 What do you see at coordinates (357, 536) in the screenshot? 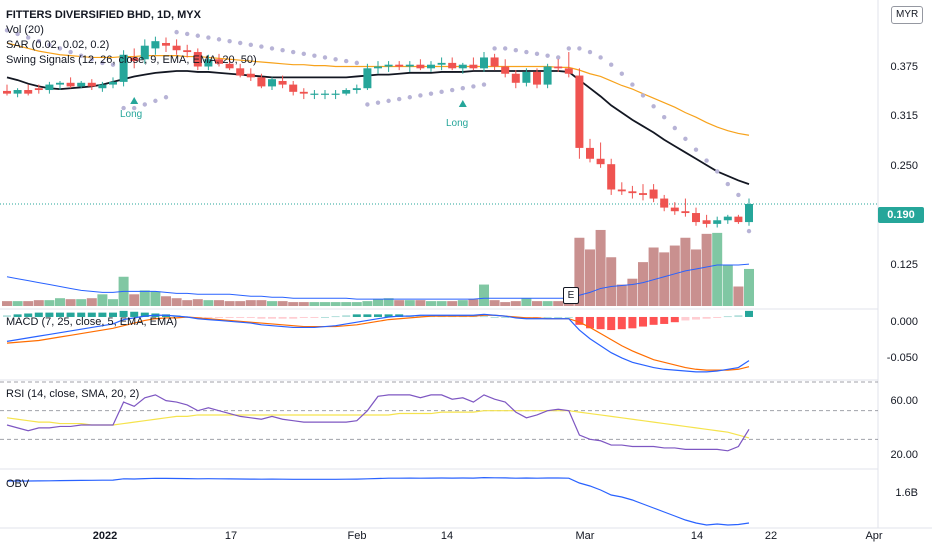
I see `x-tick: Feb` at bounding box center [357, 536].